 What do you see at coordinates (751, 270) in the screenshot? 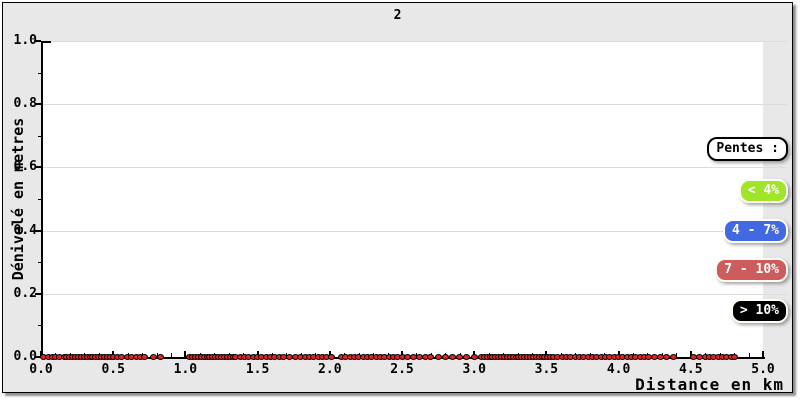
I see `legend-badge-7-10pct: 7 - 10%` at bounding box center [751, 270].